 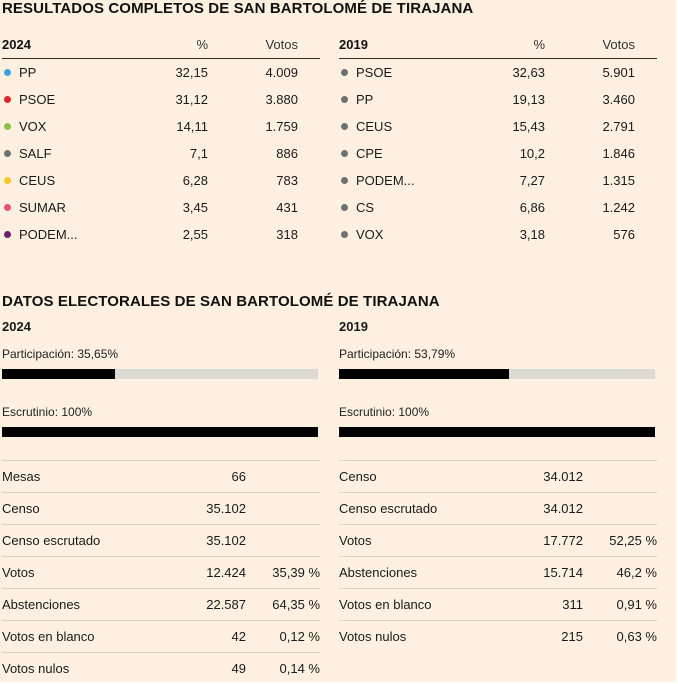 I want to click on party-votes: 431, so click(x=287, y=207).